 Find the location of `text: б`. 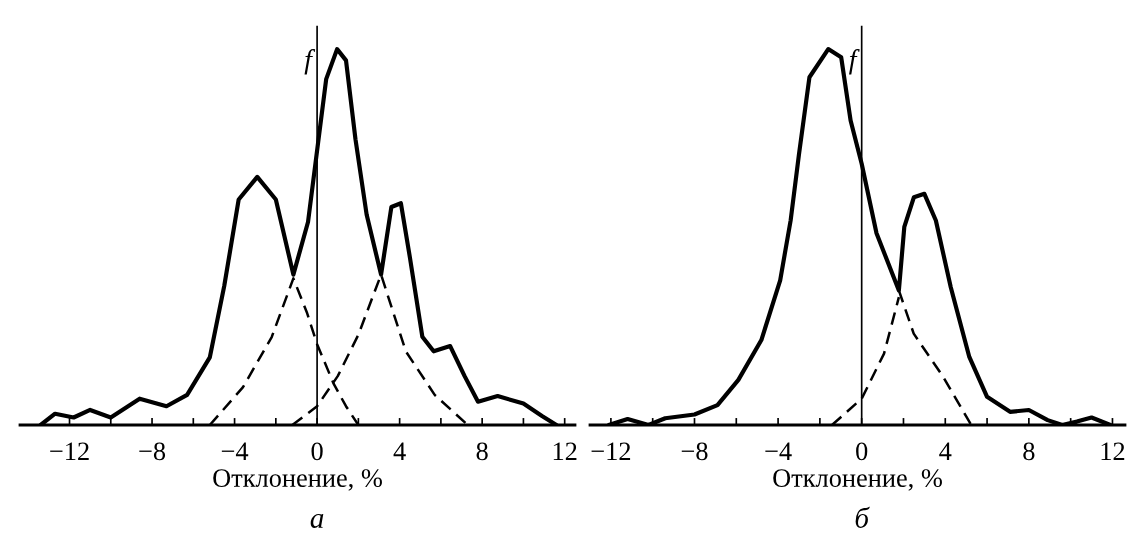

text: б is located at coordinates (862, 517).